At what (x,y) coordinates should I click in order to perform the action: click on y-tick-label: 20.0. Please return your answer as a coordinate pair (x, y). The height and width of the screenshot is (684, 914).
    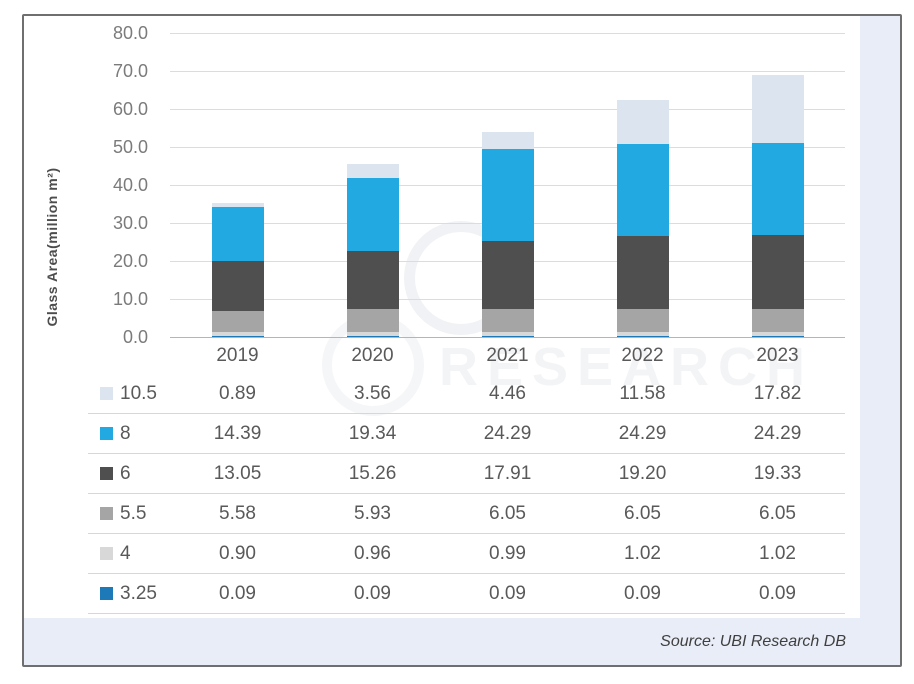
    Looking at the image, I should click on (130, 261).